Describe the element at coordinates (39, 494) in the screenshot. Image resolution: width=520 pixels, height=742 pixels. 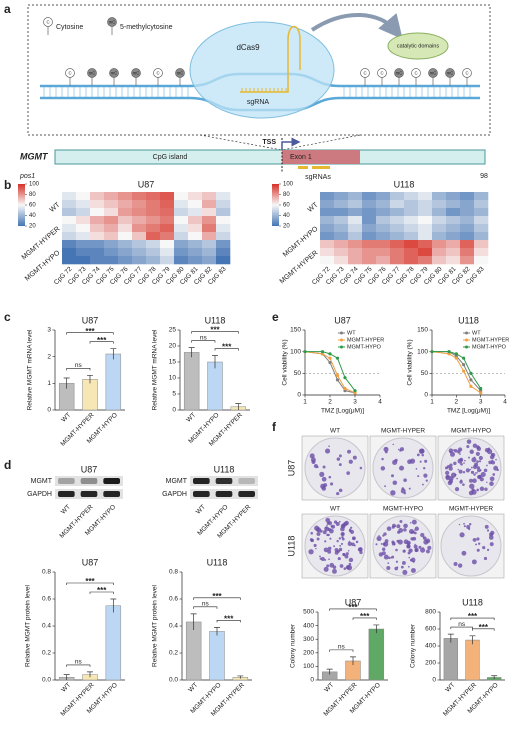
I see `blot-row-label: GAPDH` at that location.